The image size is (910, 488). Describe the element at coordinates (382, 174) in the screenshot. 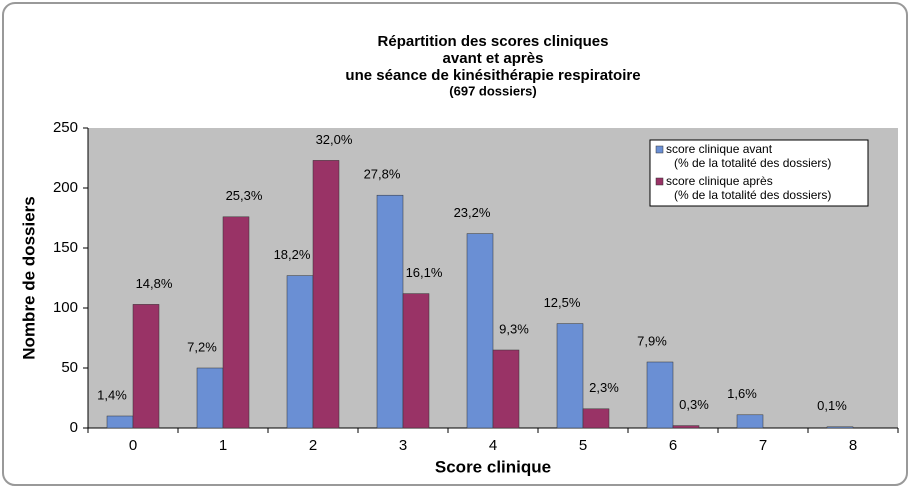

I see `value-label: 27,8%` at that location.